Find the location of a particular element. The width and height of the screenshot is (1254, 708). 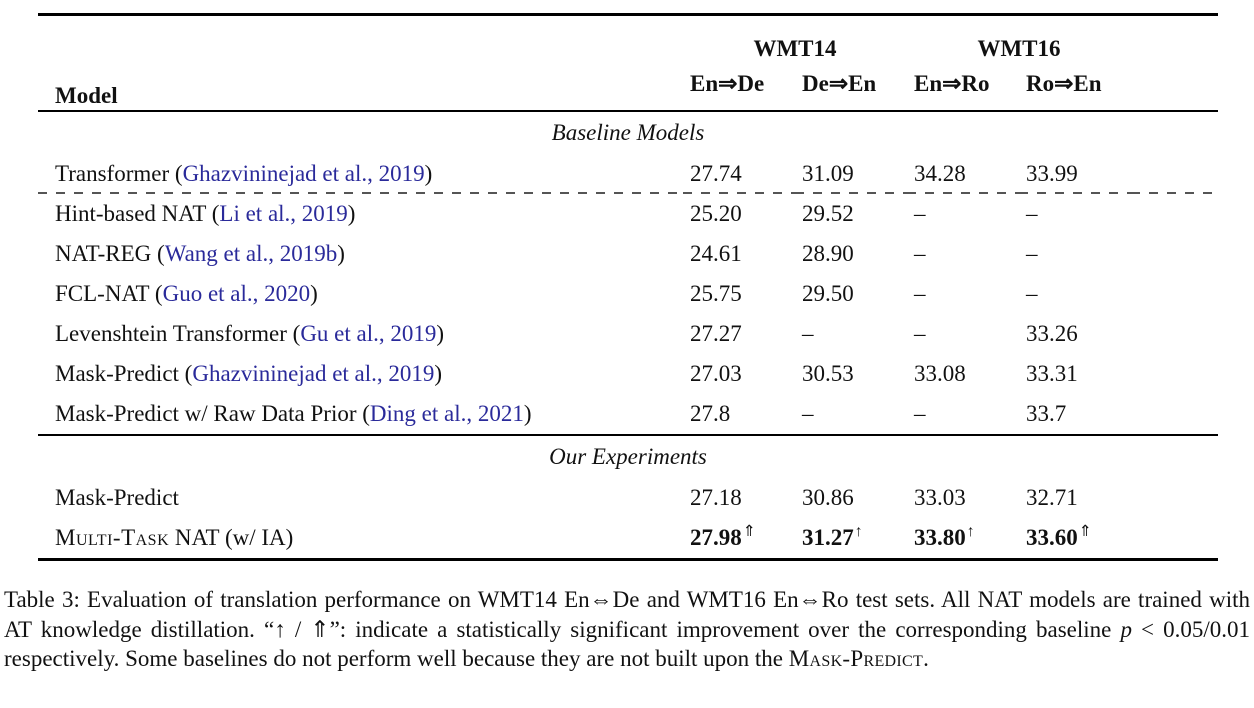

model-cell: Transformer (Ghazvininejad et al., 2019) is located at coordinates (360, 174).